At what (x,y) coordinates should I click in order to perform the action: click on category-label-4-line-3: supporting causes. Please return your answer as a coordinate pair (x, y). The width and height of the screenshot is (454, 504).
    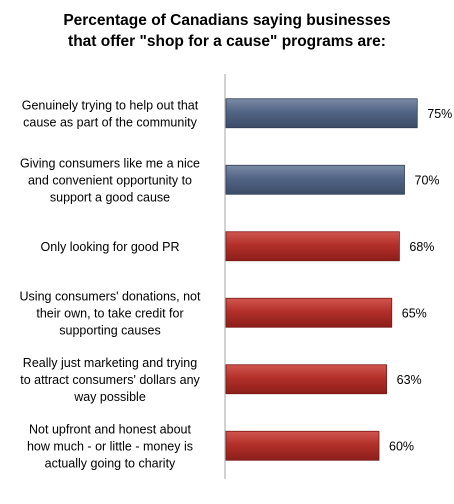
    Looking at the image, I should click on (109, 330).